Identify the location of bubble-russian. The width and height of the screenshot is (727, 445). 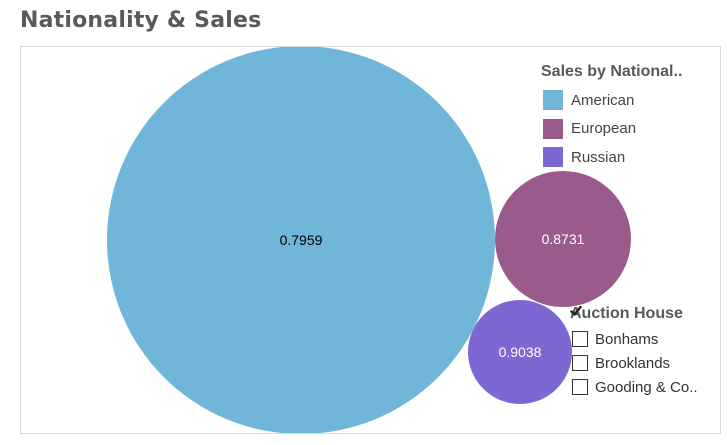
(520, 352).